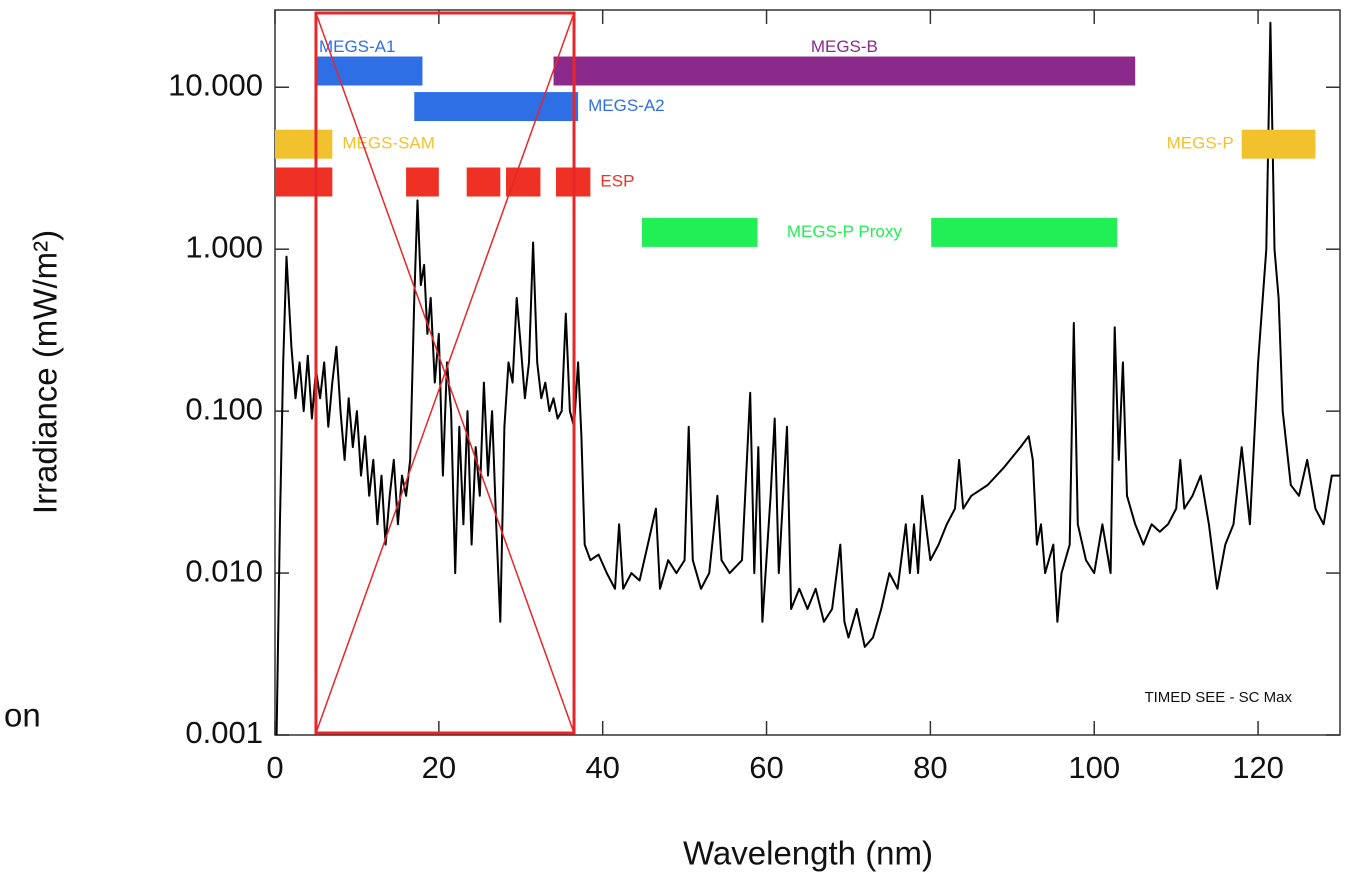  Describe the element at coordinates (1218, 697) in the screenshot. I see `annotation: TIMED SEE - SC Max` at that location.